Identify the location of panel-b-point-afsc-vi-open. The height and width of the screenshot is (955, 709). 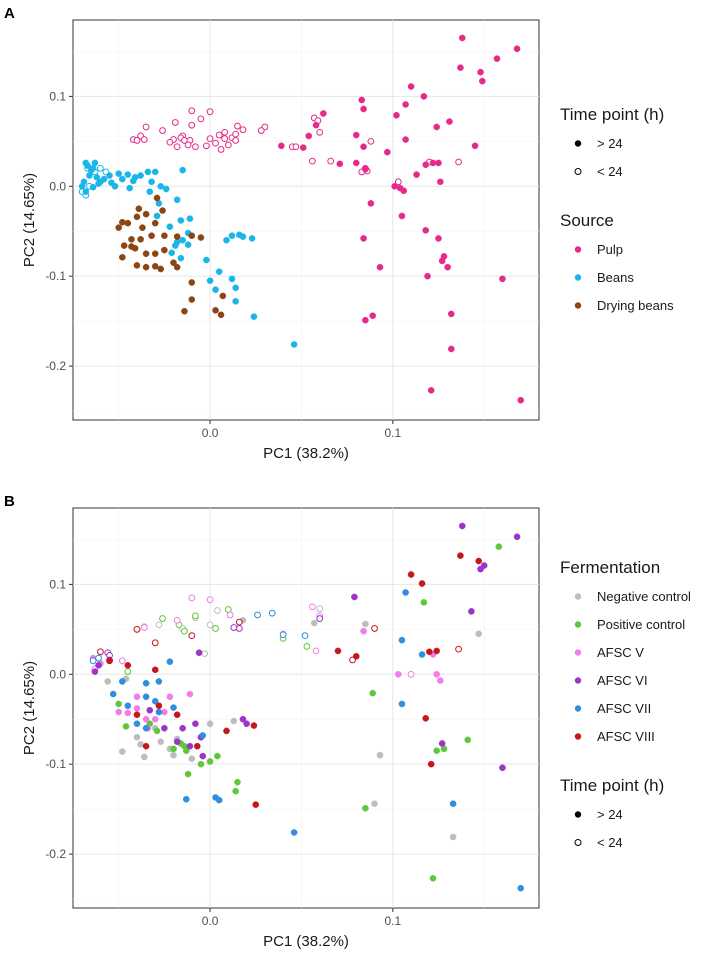
(234, 627).